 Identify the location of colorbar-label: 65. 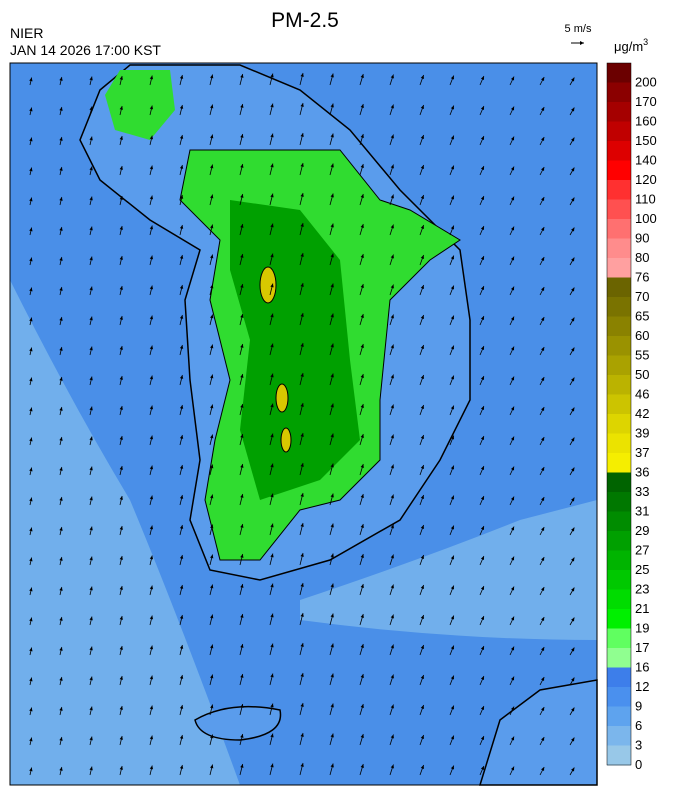
(642, 316).